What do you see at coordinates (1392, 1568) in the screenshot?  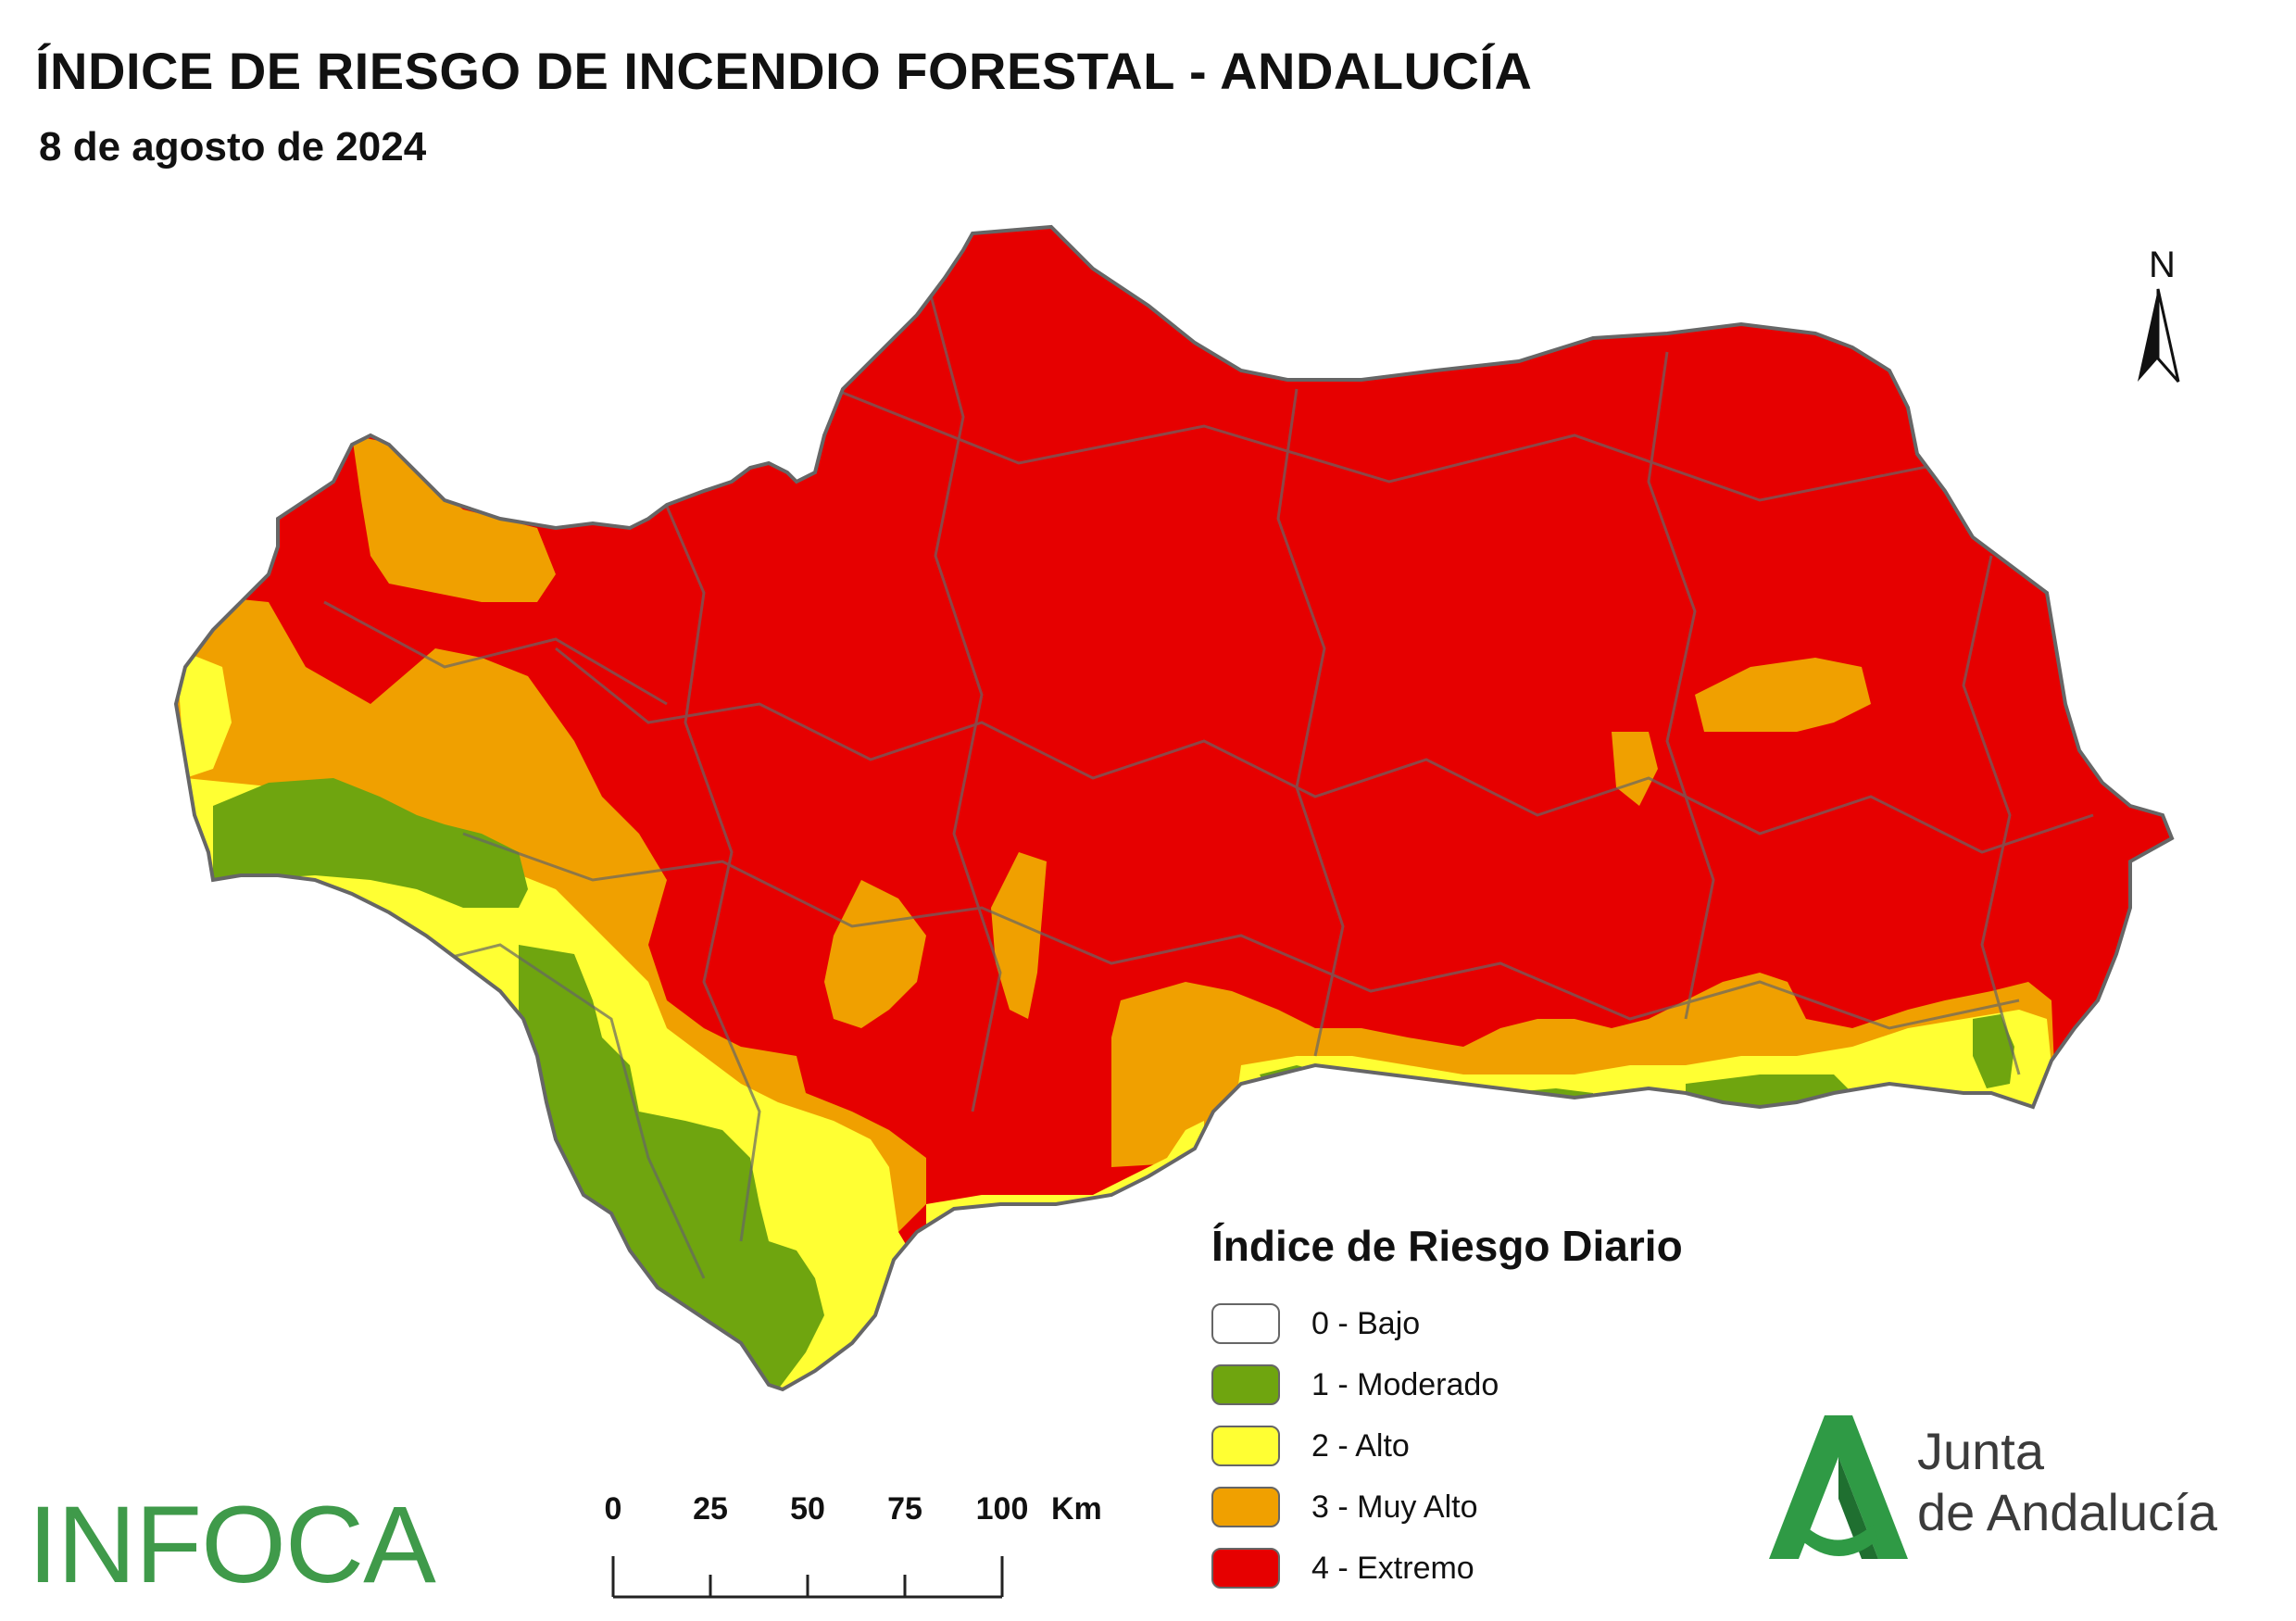 I see `legend-label: 4 - Extremo` at bounding box center [1392, 1568].